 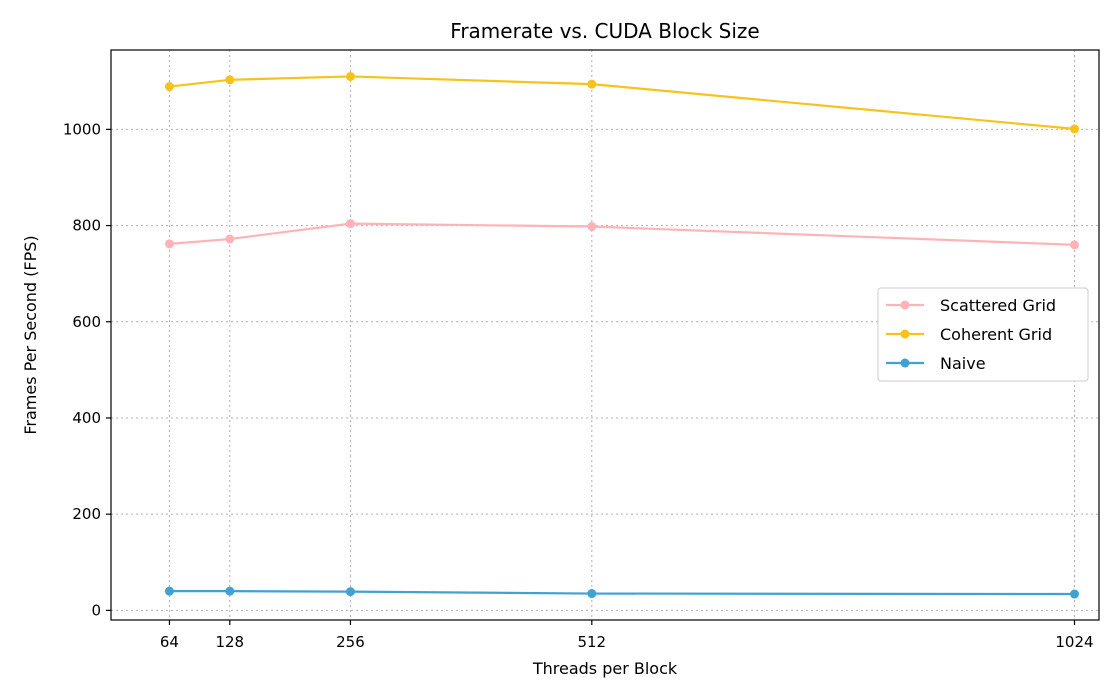 What do you see at coordinates (86, 514) in the screenshot?
I see `y-tick-label: 200` at bounding box center [86, 514].